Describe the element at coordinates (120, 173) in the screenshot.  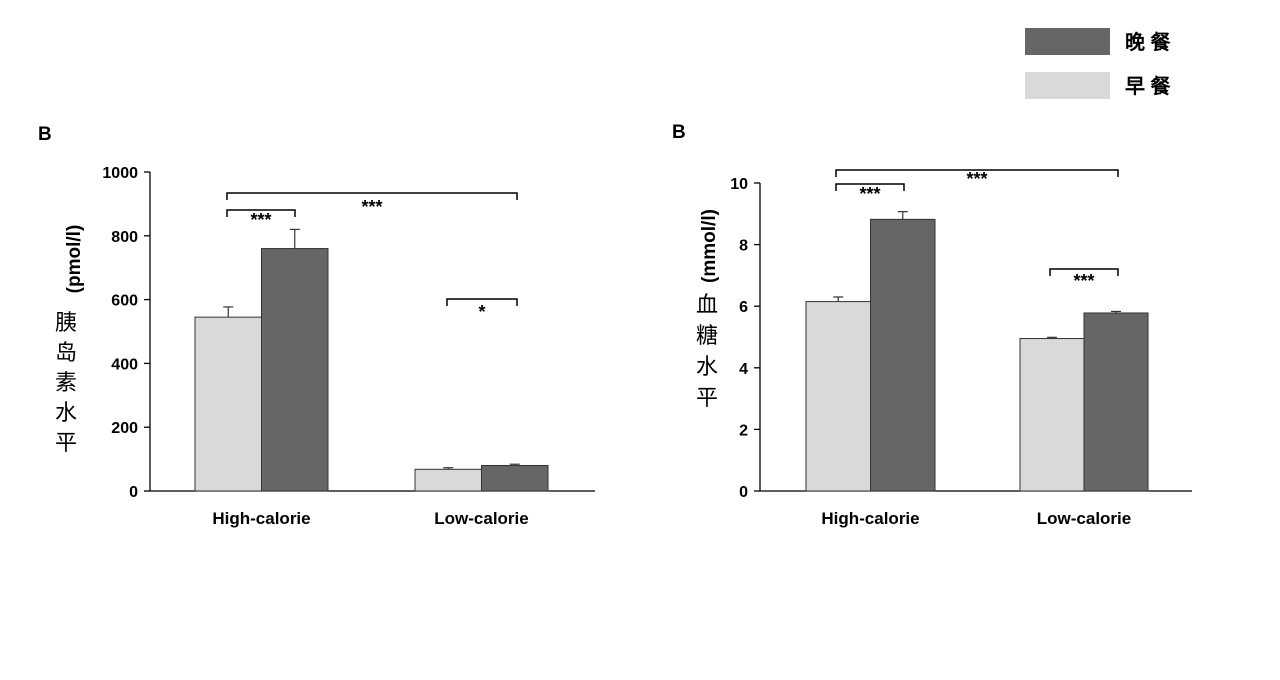
I see `y-tick-label: 1000` at that location.